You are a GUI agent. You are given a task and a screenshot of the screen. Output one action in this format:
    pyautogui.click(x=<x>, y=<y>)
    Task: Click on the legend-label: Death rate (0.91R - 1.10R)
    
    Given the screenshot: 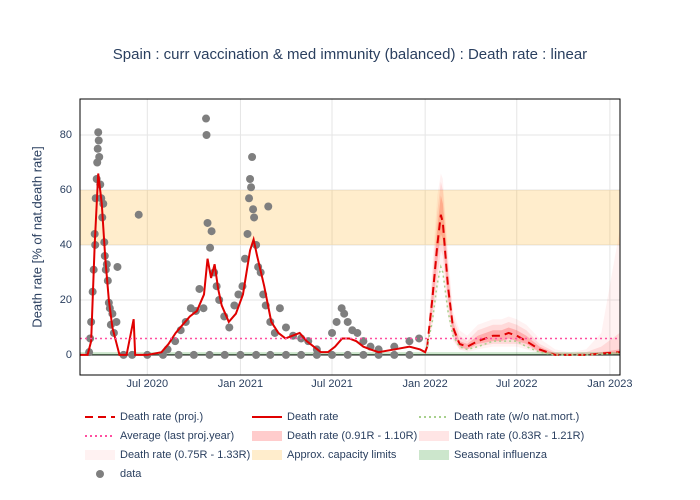 What is the action you would take?
    pyautogui.click(x=352, y=436)
    